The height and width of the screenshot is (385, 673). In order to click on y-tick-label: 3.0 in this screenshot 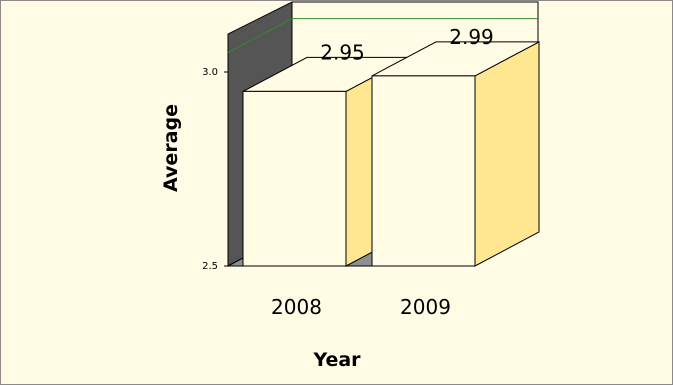, I will do `click(210, 72)`.